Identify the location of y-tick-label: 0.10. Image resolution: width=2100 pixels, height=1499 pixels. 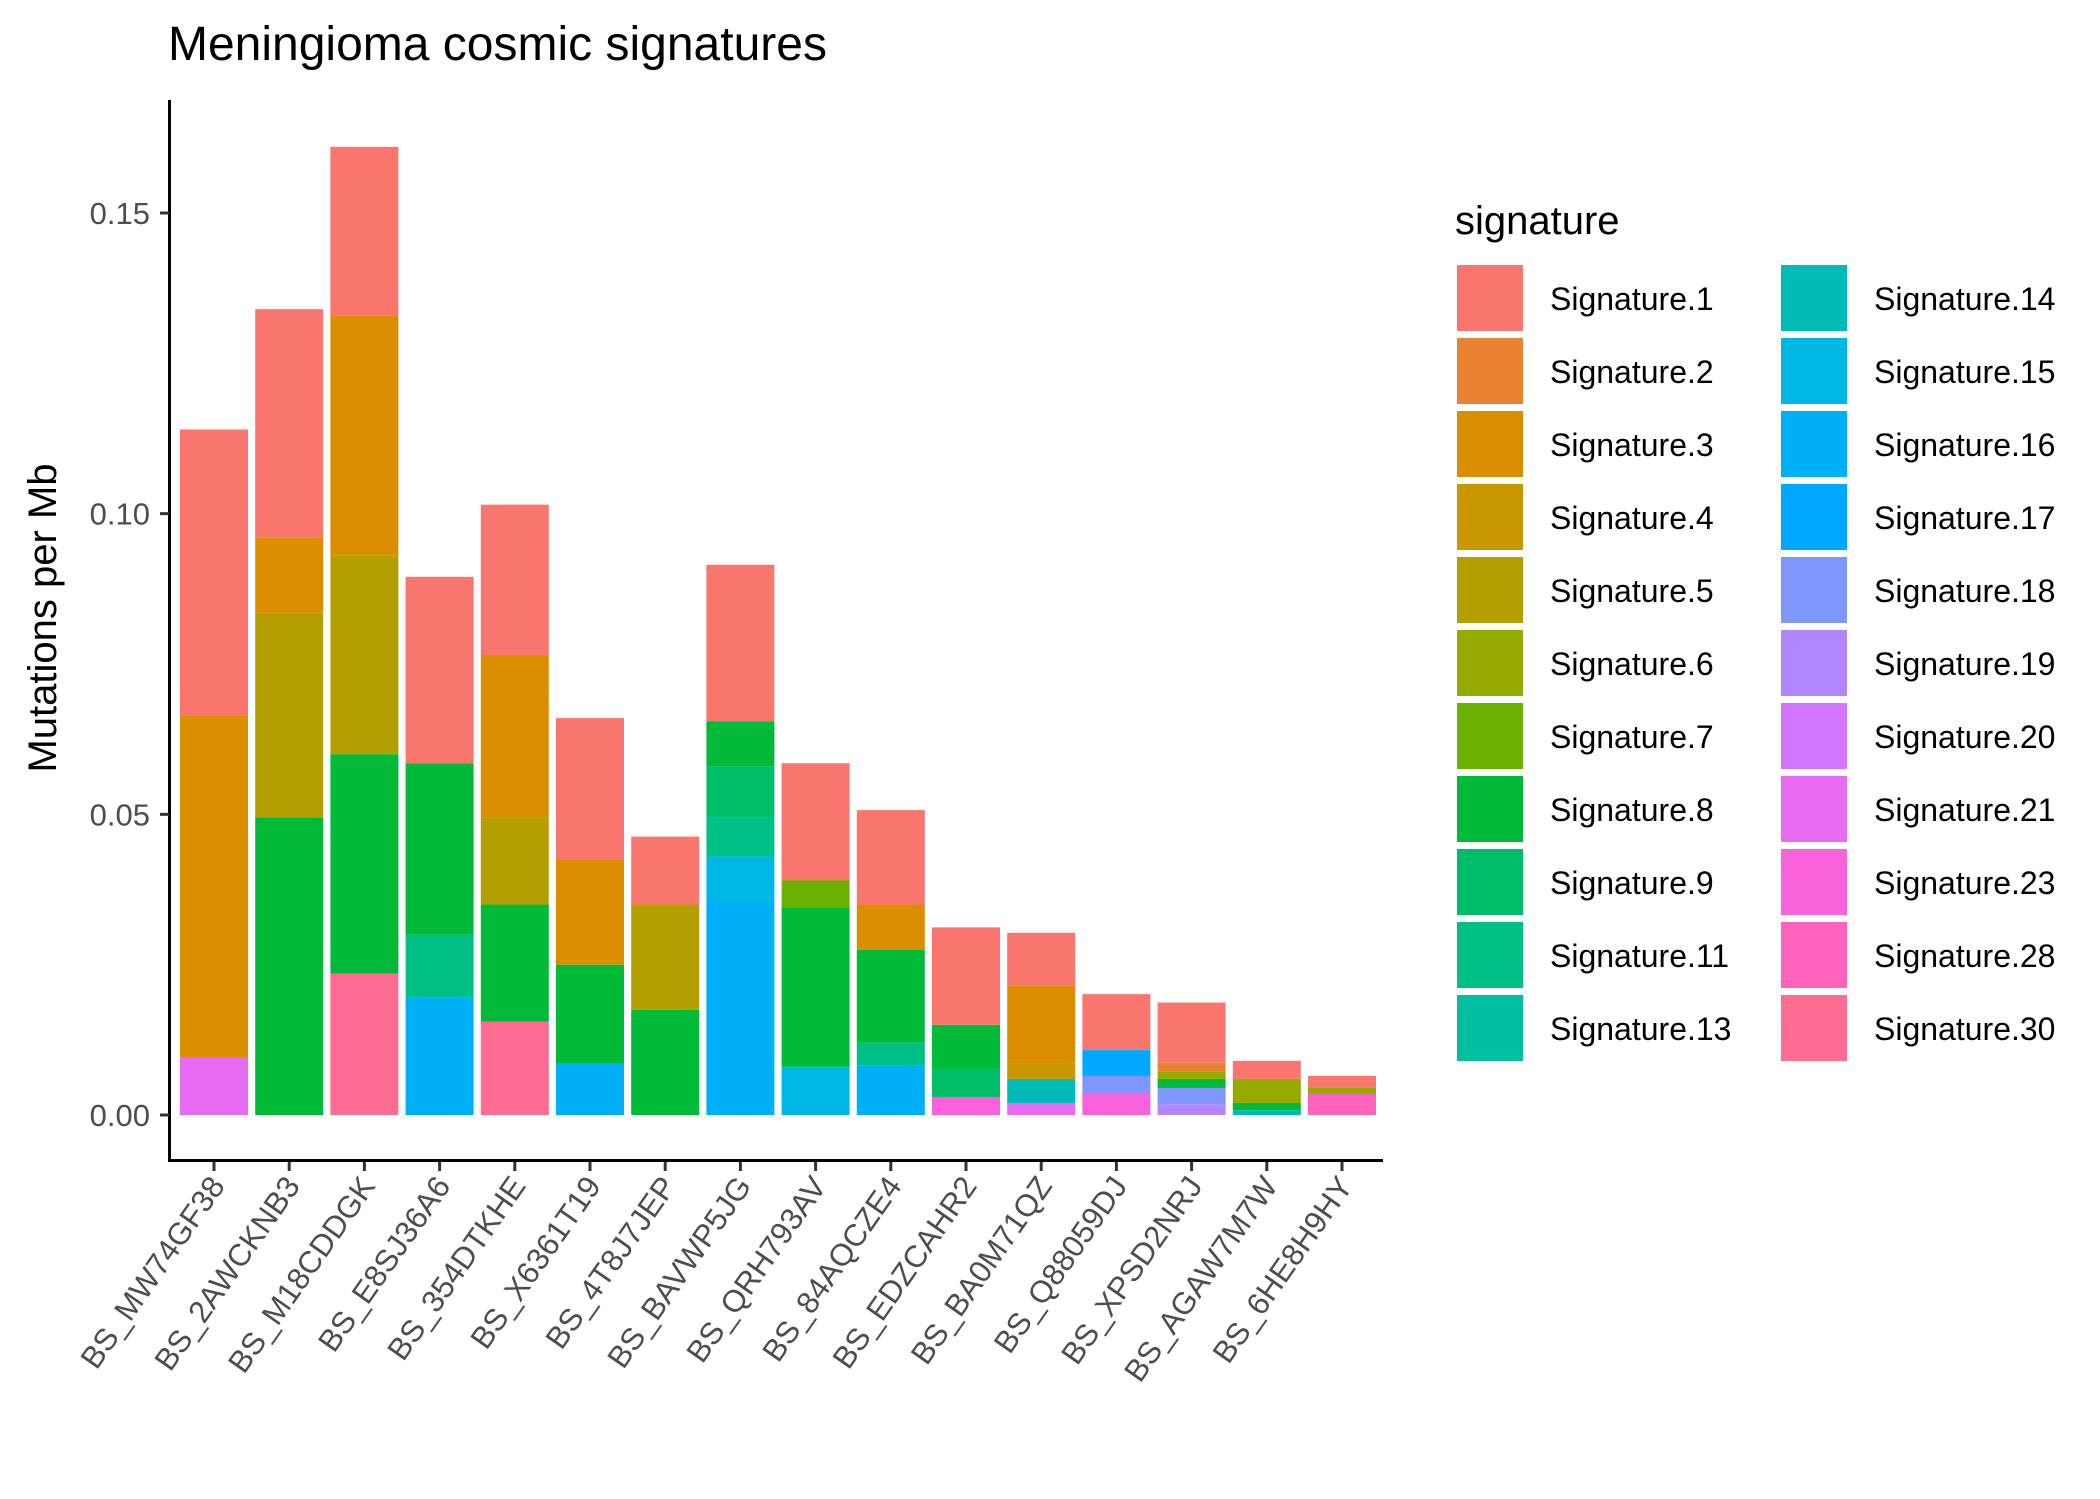
(120, 514).